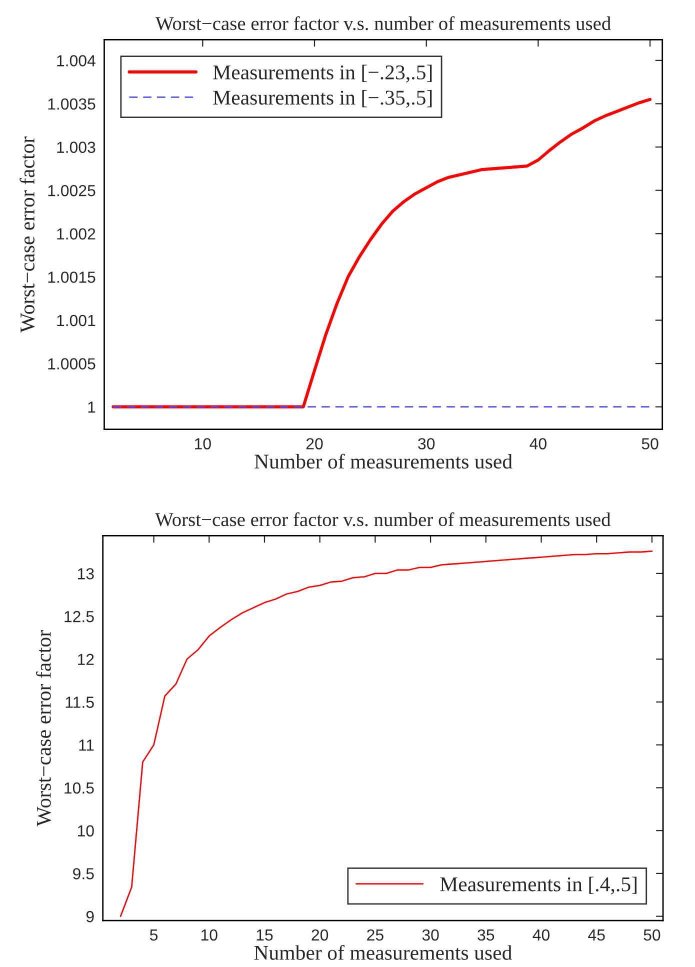 This screenshot has width=695, height=967. I want to click on x-tick-label: 5, so click(154, 935).